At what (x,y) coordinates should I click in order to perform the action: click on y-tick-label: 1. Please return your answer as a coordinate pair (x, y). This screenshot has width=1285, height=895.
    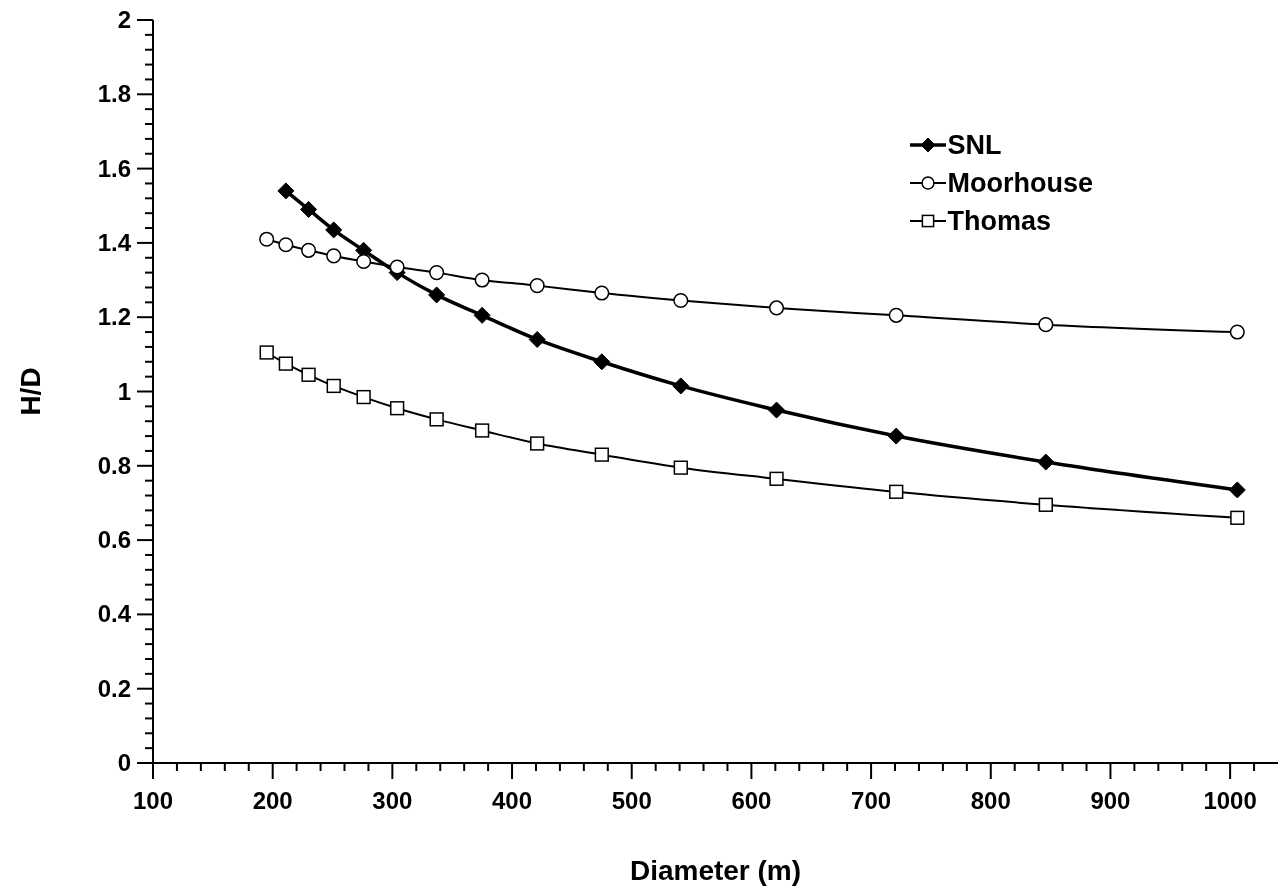
    Looking at the image, I should click on (124, 391).